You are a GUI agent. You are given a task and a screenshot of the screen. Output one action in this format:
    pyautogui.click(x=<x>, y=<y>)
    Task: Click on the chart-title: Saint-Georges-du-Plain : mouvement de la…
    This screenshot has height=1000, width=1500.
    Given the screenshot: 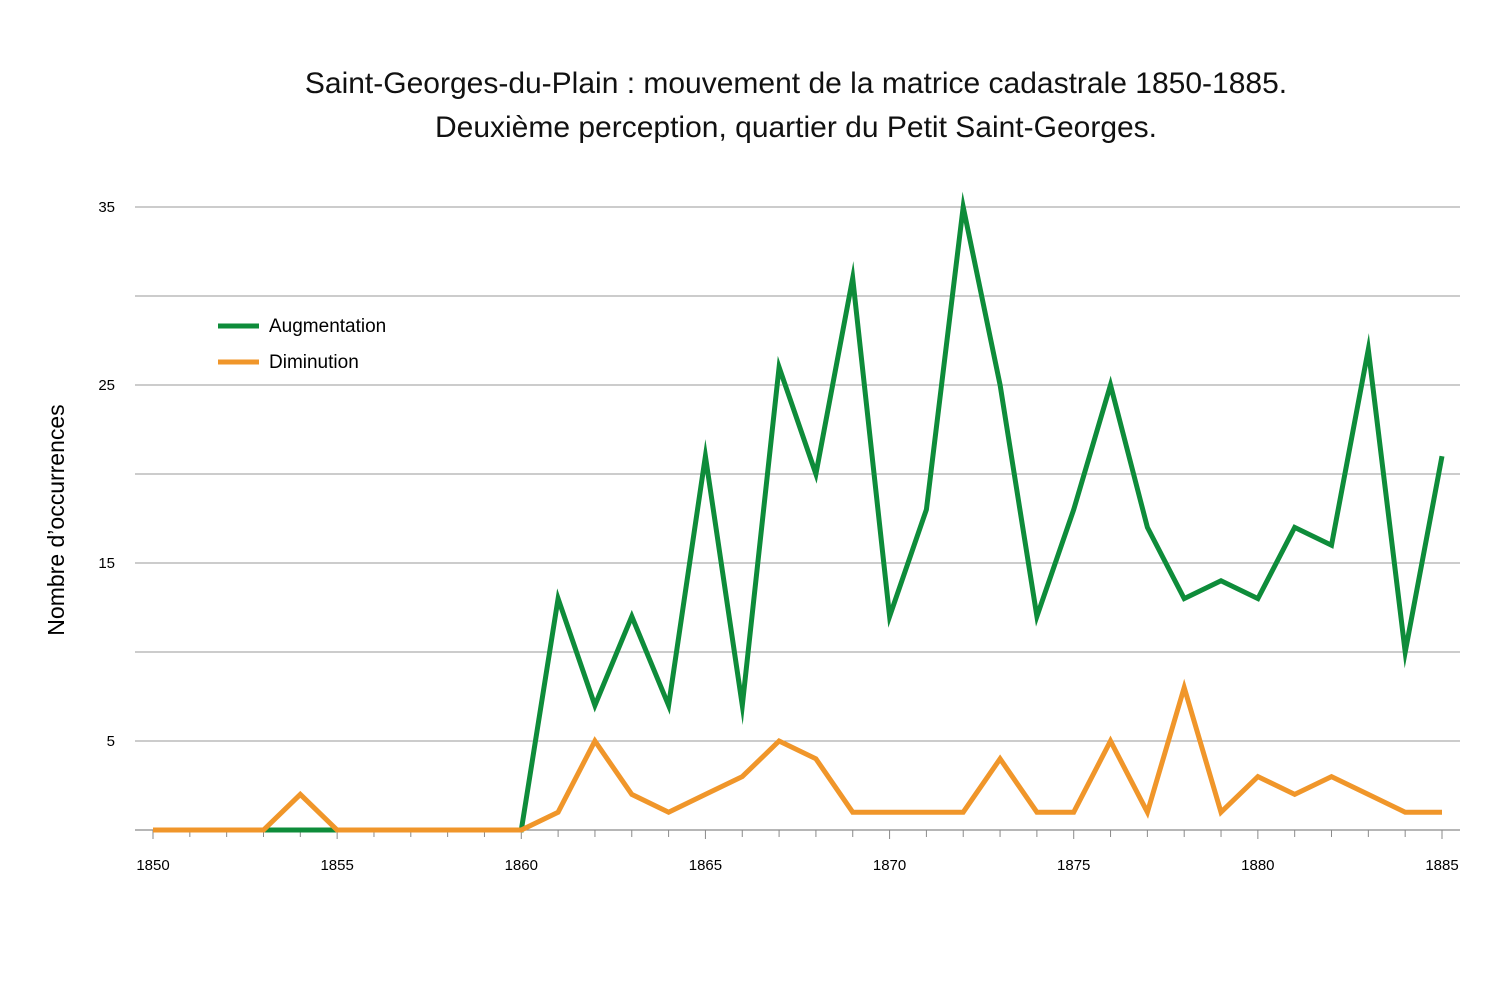 What is the action you would take?
    pyautogui.click(x=796, y=83)
    